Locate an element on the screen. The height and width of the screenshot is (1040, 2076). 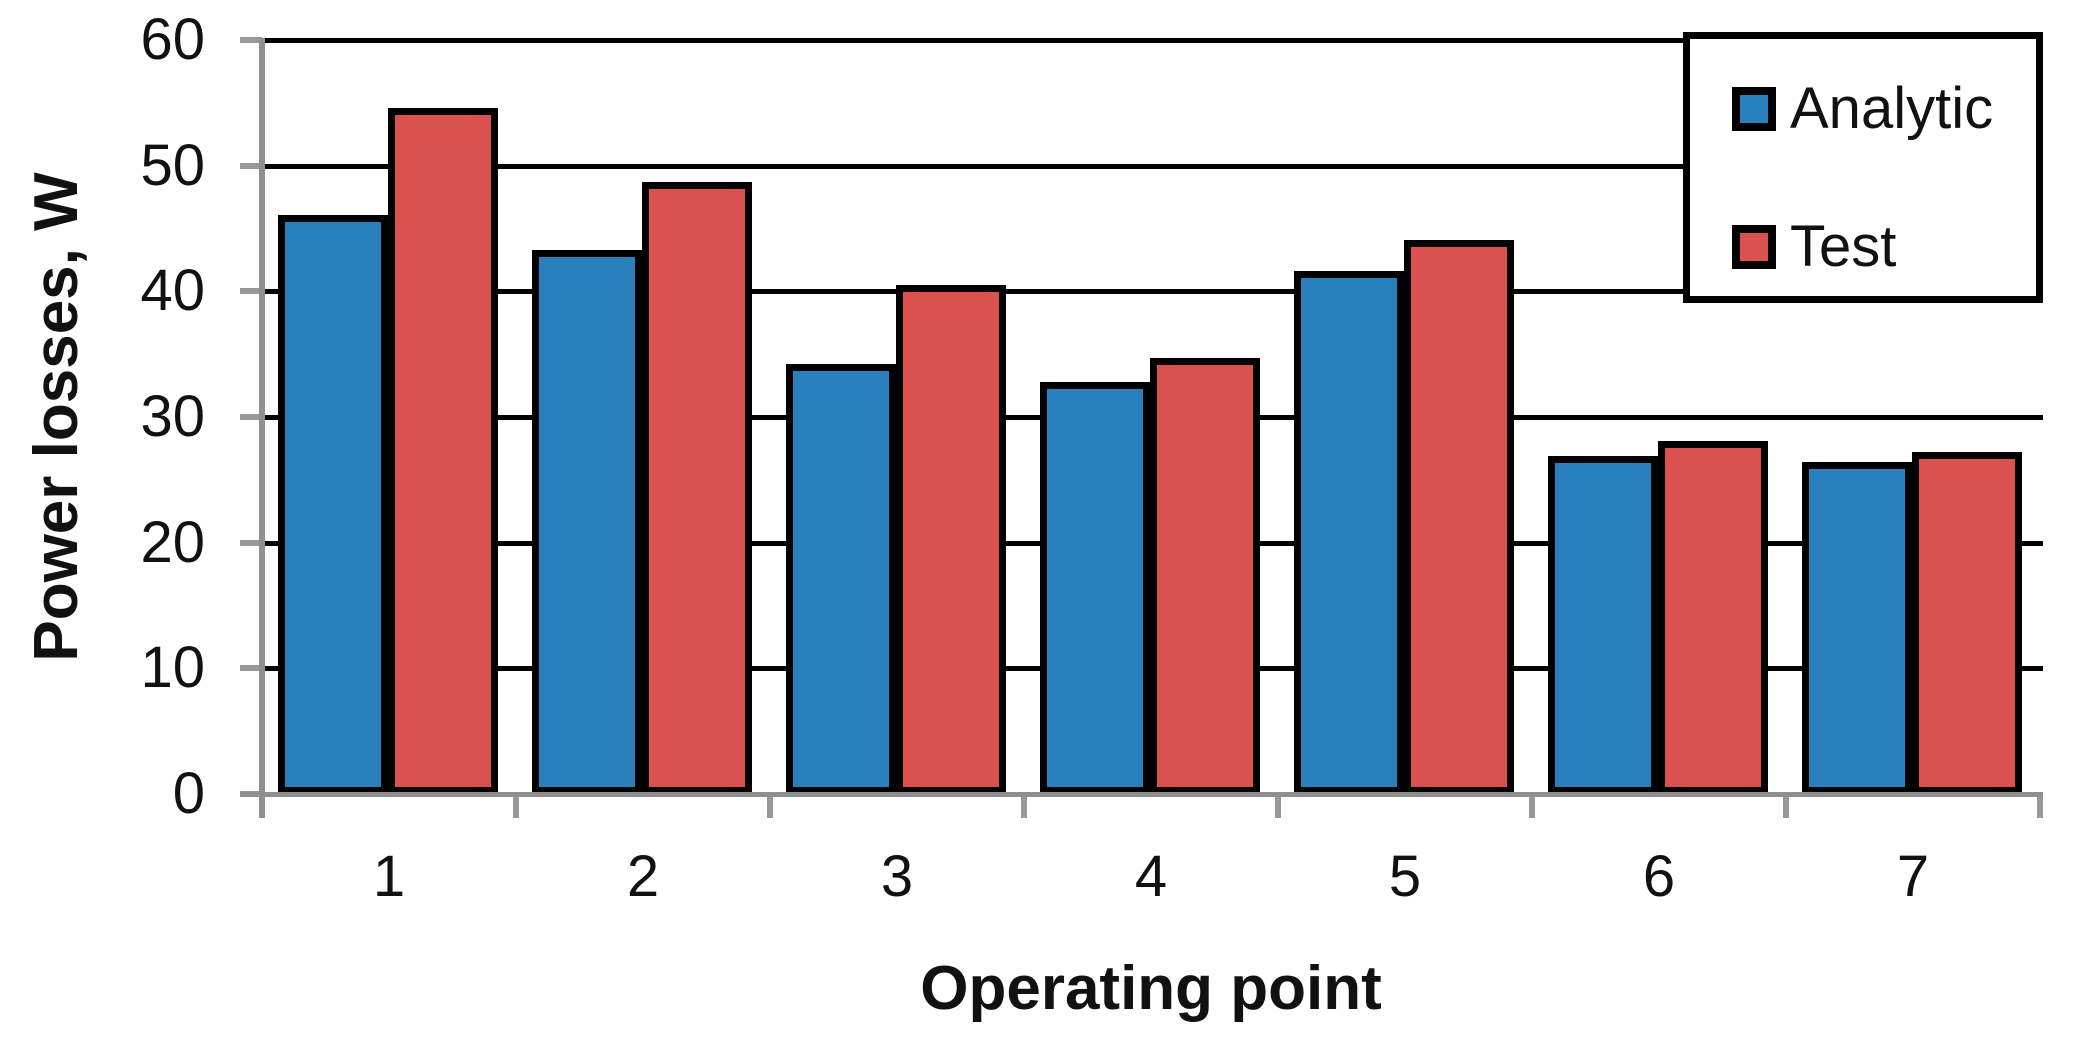
y-tick-label-30: 30 is located at coordinates (172, 416).